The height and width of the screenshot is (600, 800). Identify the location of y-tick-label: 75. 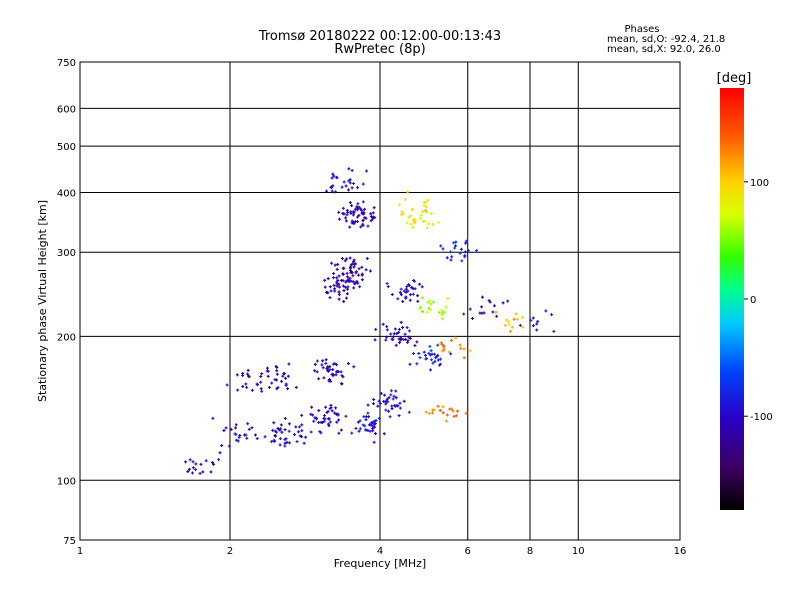
(69, 541).